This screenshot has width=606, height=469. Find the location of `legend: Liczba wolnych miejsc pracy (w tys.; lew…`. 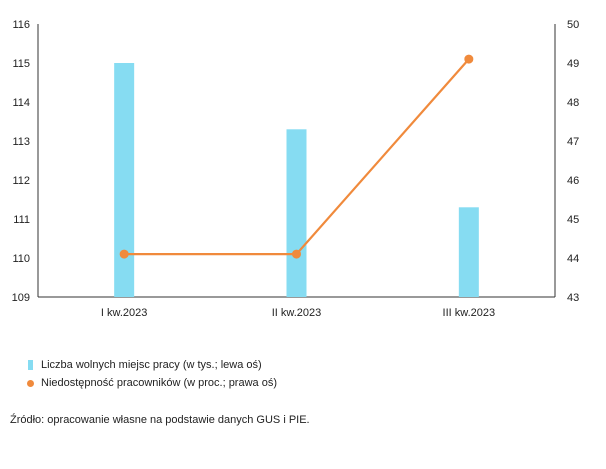

legend: Liczba wolnych miejsc pracy (w tys.; lew… is located at coordinates (152, 374).